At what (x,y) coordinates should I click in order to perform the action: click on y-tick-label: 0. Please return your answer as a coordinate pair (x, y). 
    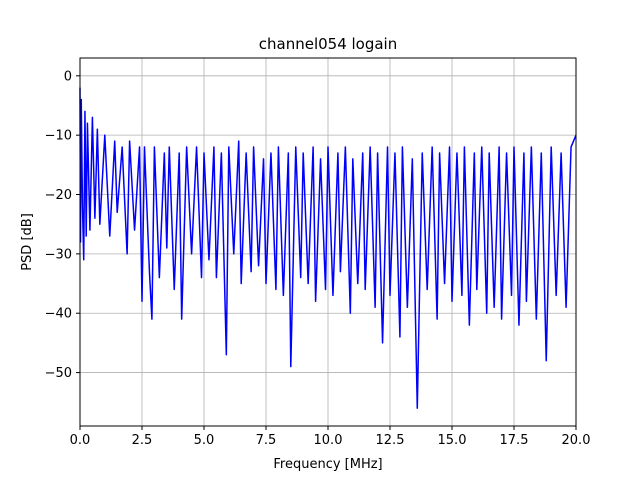
    Looking at the image, I should click on (68, 76).